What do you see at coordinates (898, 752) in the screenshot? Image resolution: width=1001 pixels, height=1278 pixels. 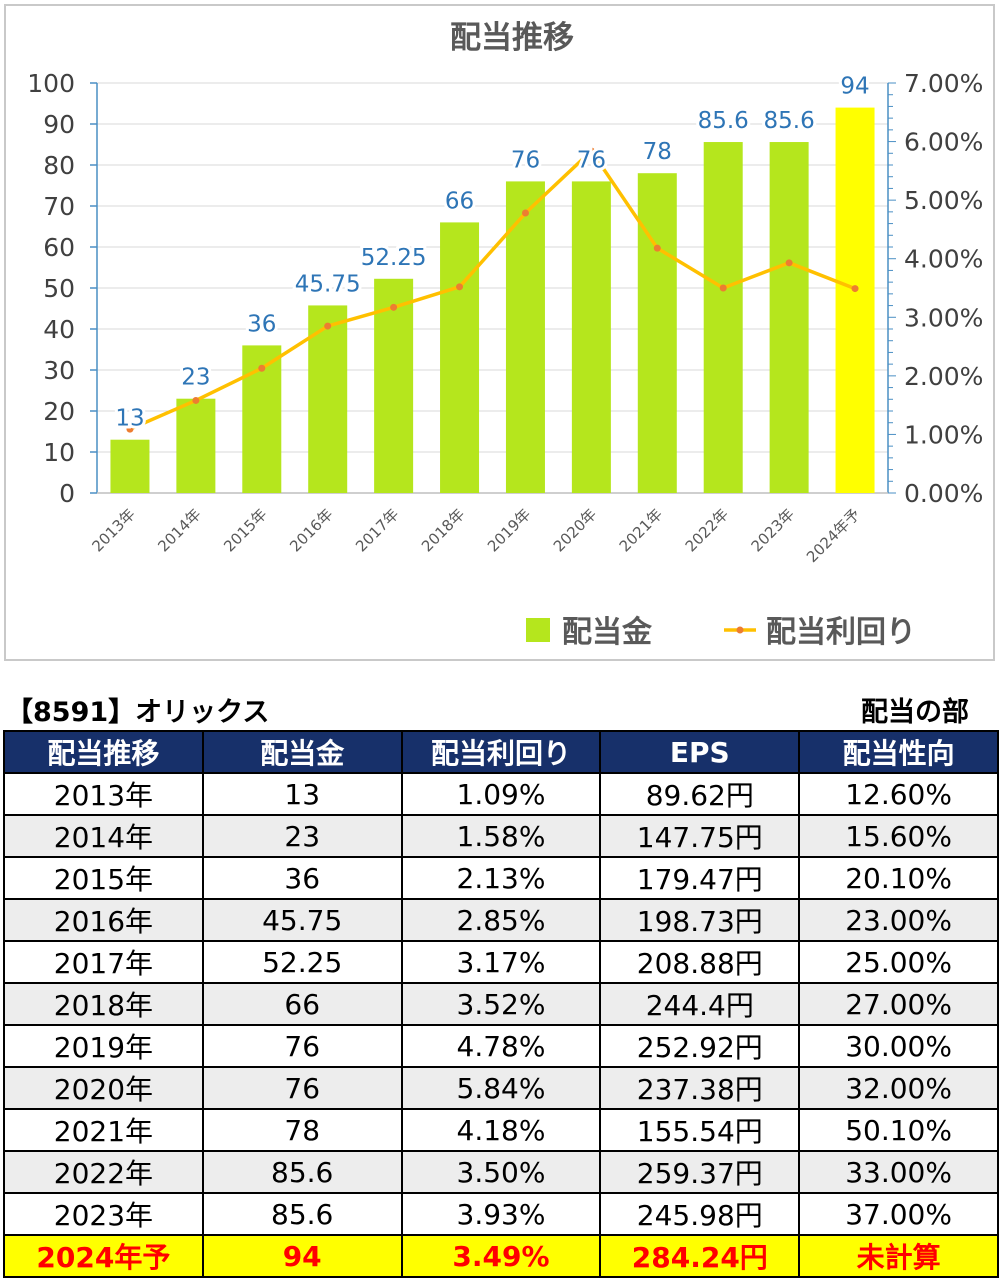 I see `column-header: 配当性向` at bounding box center [898, 752].